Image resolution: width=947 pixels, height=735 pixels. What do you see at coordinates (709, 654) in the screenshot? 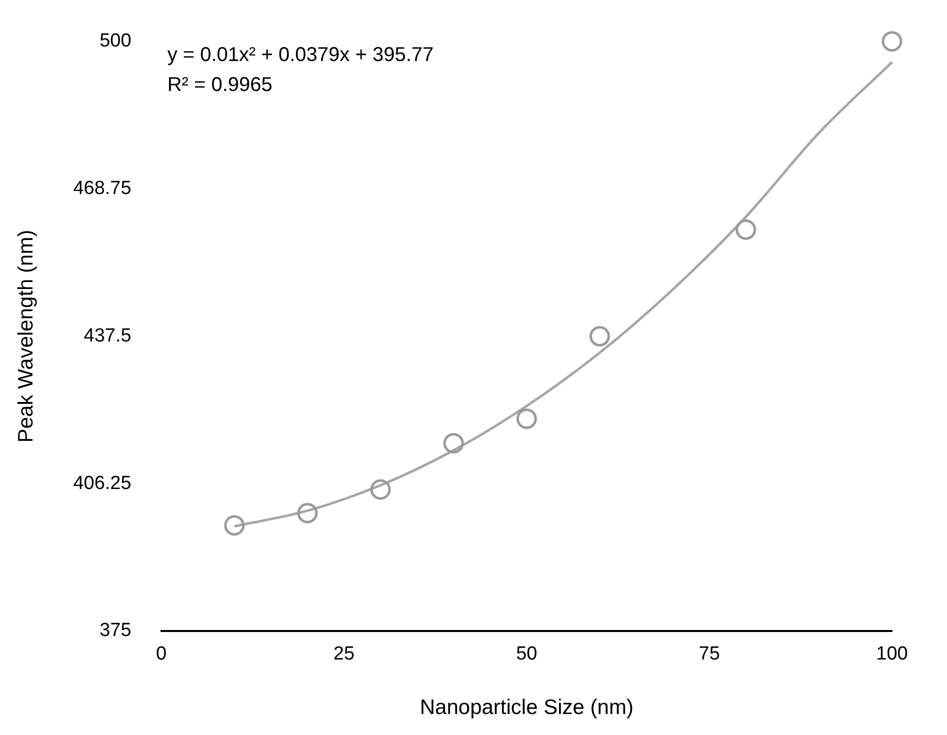
I see `x-tick-label: 75` at bounding box center [709, 654].